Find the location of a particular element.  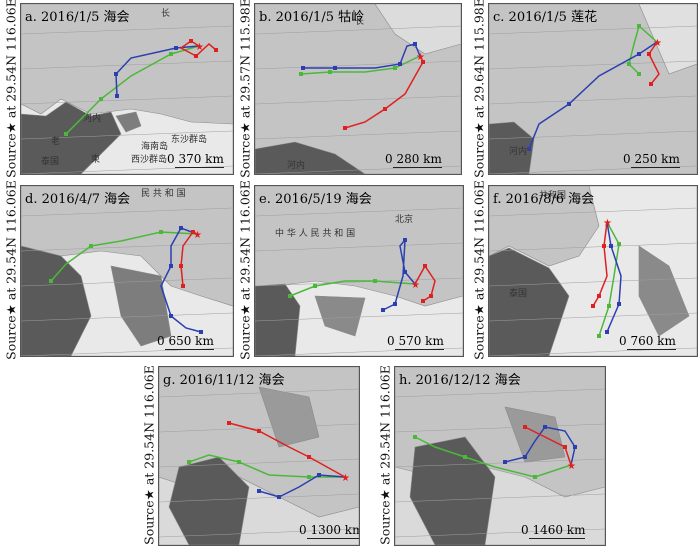

source-label-text: Source★ at 29.64N 115.98E is located at coordinates (479, 89).